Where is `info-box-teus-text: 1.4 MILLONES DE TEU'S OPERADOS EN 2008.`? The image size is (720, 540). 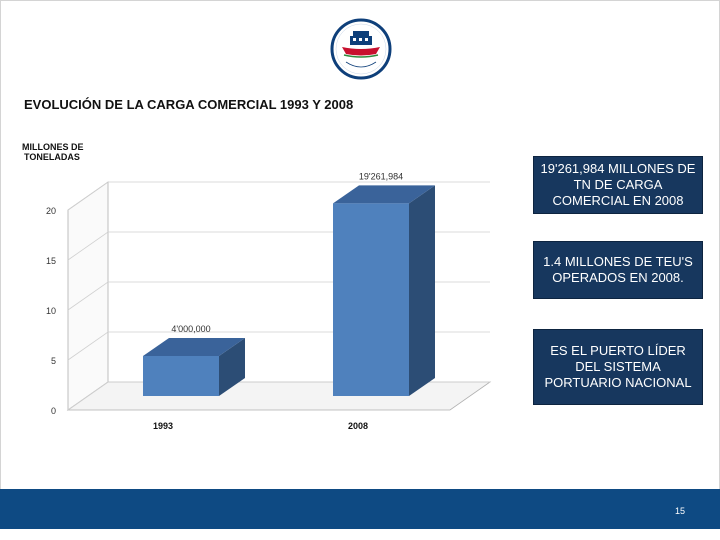
info-box-teus-text: 1.4 MILLONES DE TEU'S OPERADOS EN 2008. is located at coordinates (618, 269).